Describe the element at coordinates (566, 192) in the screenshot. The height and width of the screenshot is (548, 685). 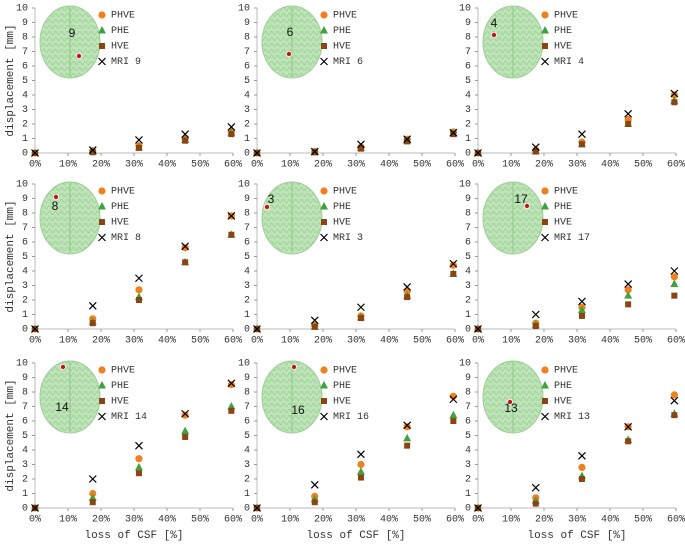
I see `legend-label: PHVE` at that location.